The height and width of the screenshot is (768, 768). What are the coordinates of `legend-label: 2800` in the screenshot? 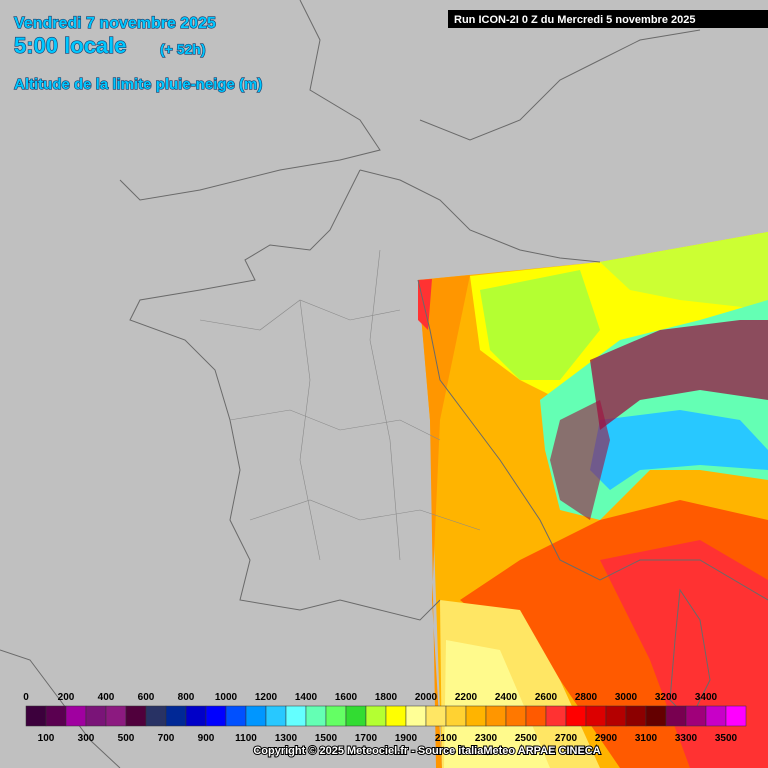 It's located at (586, 697).